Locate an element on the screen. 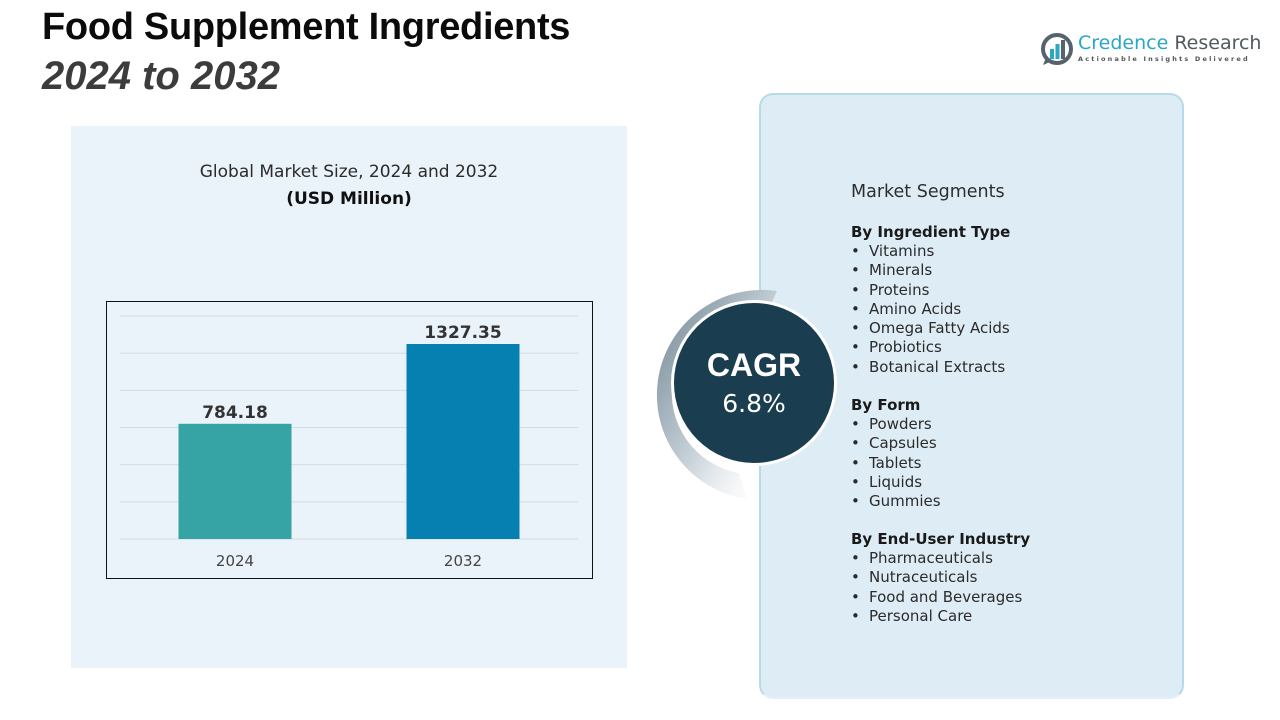 The height and width of the screenshot is (720, 1280). segment-item: • Nutraceuticals is located at coordinates (940, 577).